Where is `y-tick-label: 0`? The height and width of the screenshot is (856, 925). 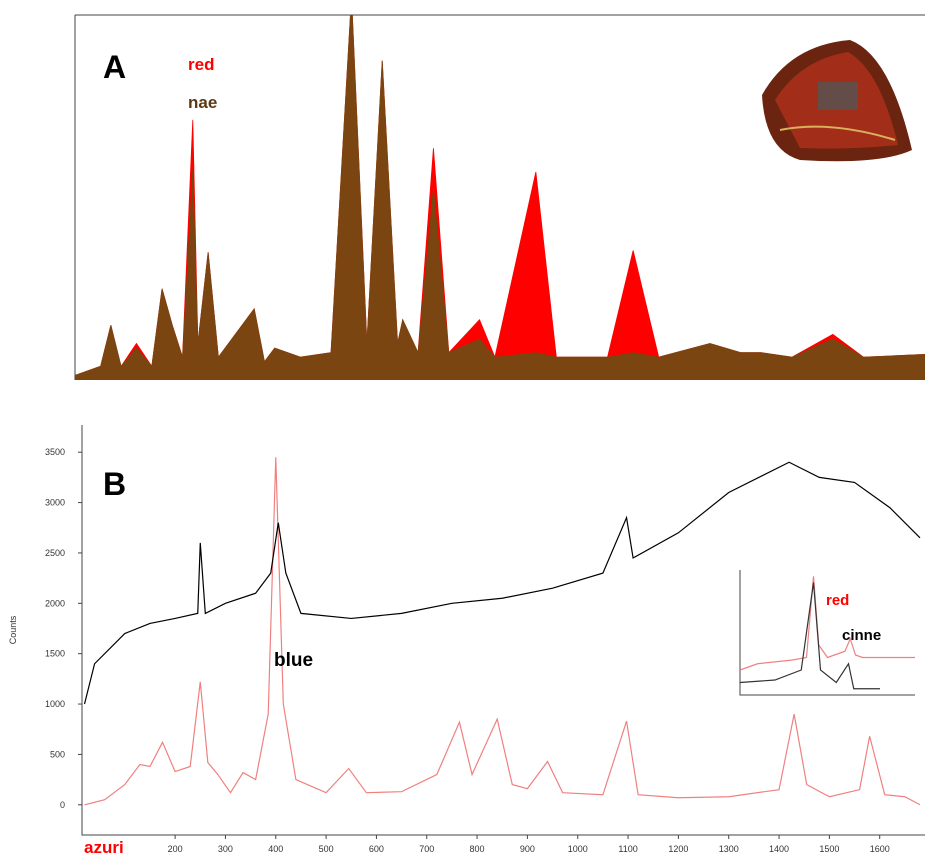 y-tick-label: 0 is located at coordinates (62, 805).